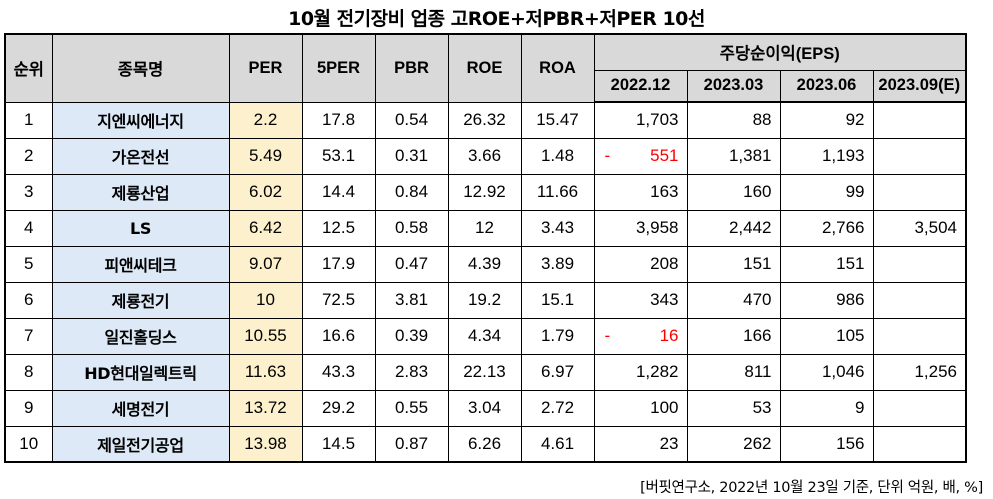  I want to click on header-name: 종목명, so click(140, 68).